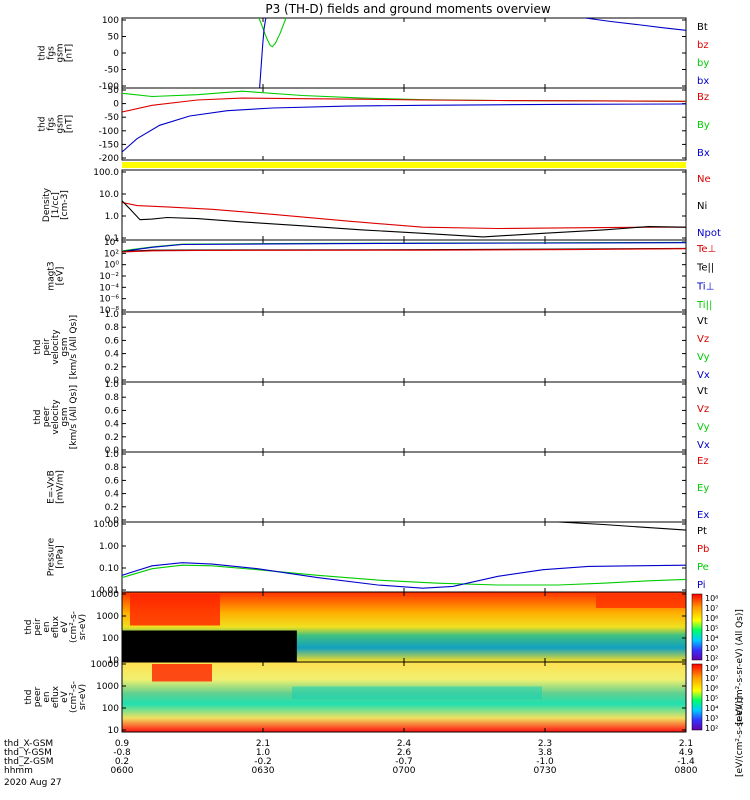 This screenshot has width=750, height=800. Describe the element at coordinates (114, 661) in the screenshot. I see `y-tick-label: 10` at that location.